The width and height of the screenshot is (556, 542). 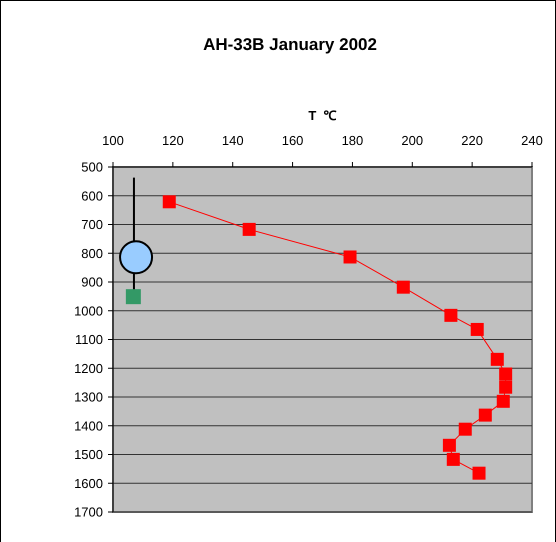 I want to click on y-tick-label: 500, so click(x=92, y=167).